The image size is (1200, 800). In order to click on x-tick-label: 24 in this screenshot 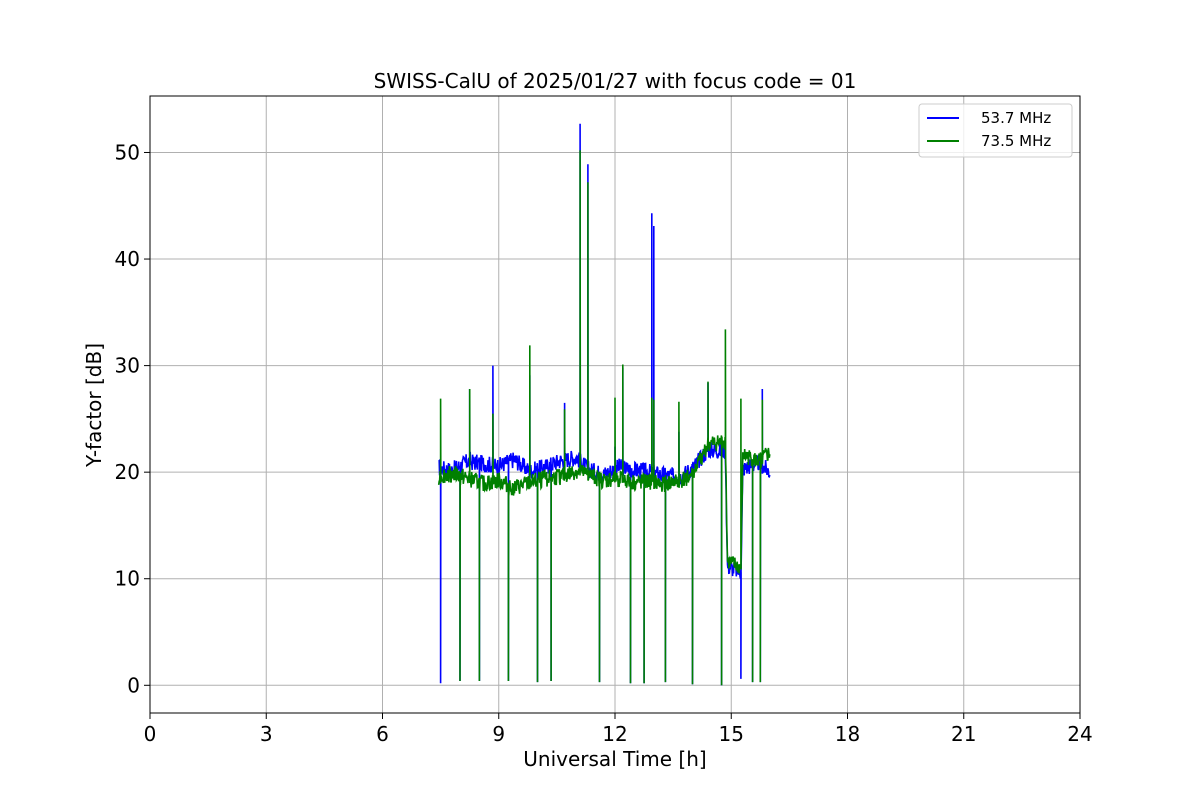, I will do `click(1079, 734)`.